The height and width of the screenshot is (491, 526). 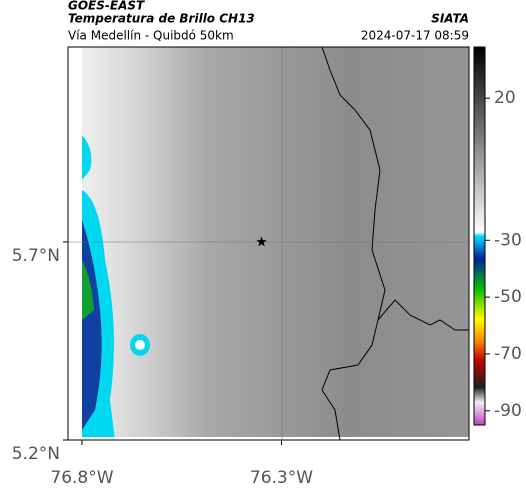 I want to click on satellite: GOES-EAST, so click(x=106, y=6).